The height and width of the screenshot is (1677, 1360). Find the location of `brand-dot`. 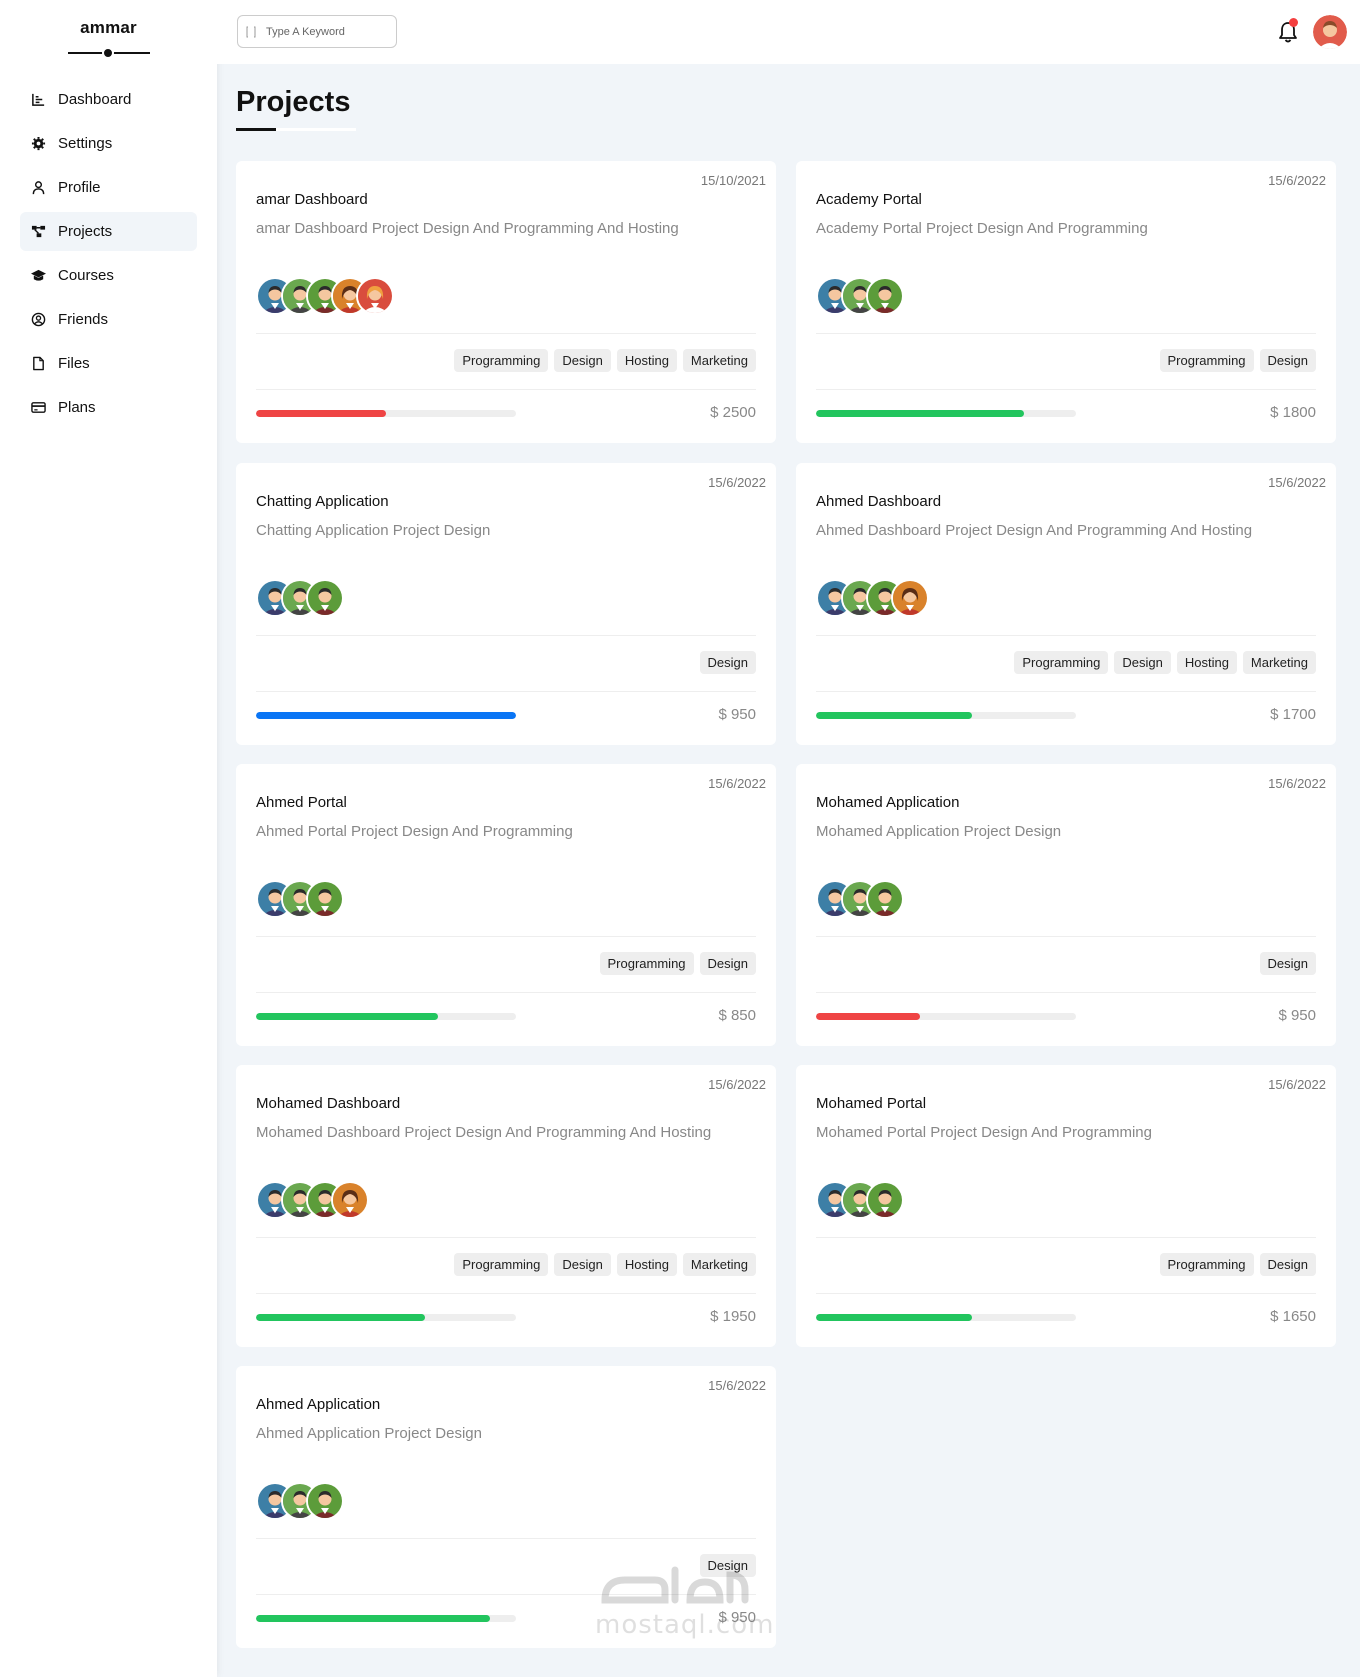

brand-dot is located at coordinates (107, 53).